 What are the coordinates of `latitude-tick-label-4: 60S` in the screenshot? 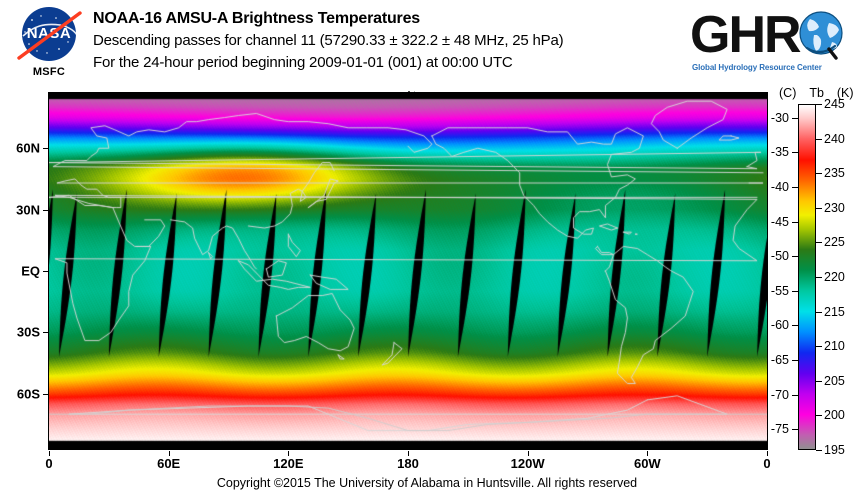 It's located at (28, 394).